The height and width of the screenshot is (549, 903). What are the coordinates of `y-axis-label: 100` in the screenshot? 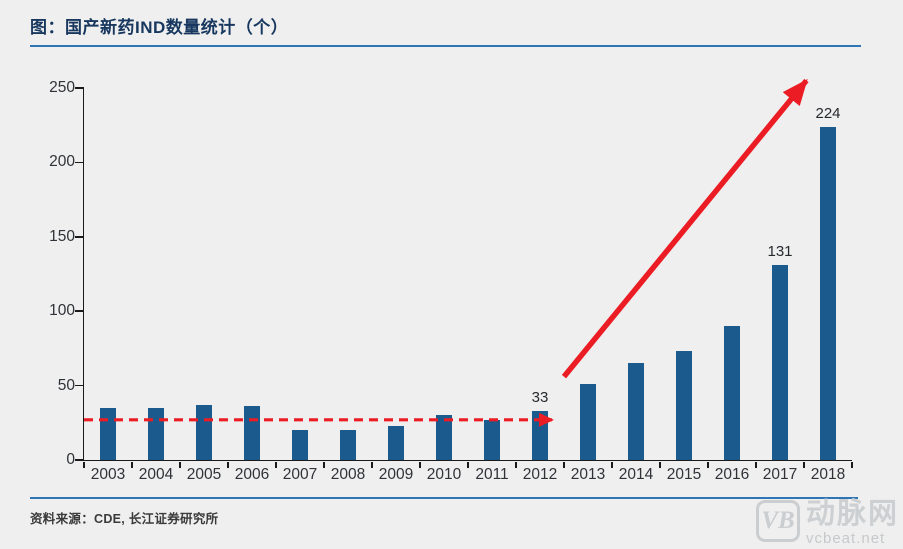 It's located at (62, 311).